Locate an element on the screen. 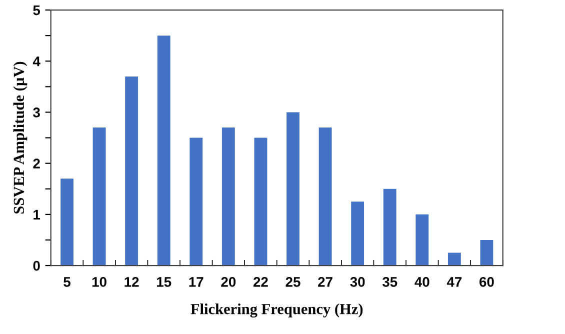  y-tick-label: 3 is located at coordinates (36, 113).